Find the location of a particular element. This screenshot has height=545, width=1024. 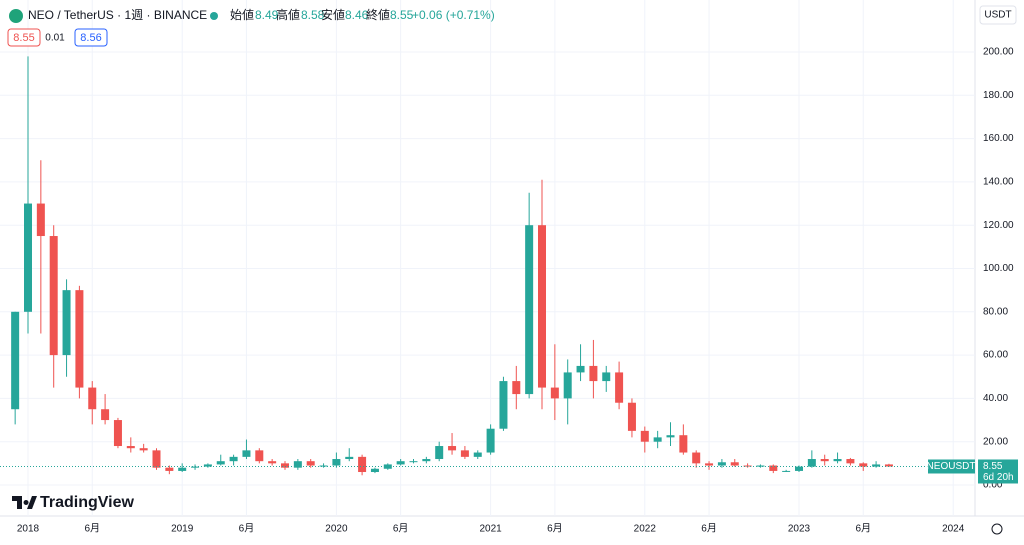

settings-icon is located at coordinates (997, 529).